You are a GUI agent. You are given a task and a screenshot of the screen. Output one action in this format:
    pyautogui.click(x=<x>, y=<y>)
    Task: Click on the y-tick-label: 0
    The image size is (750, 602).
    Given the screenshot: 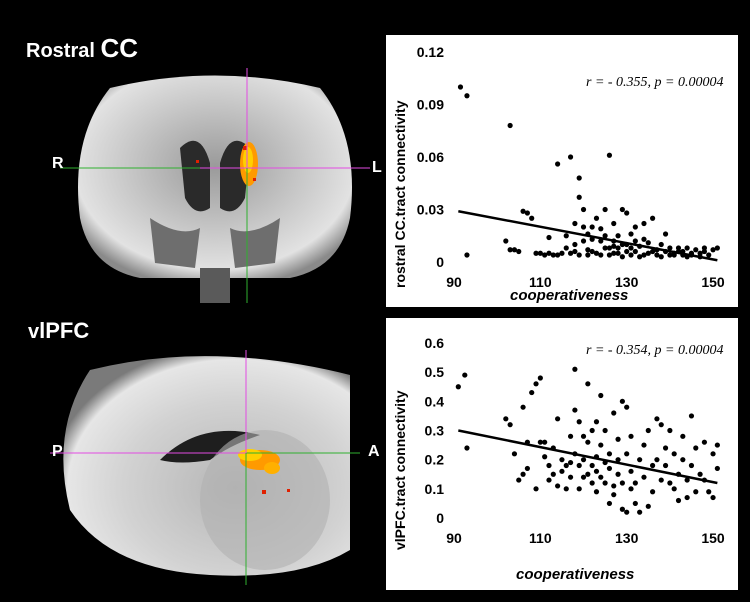 What is the action you would take?
    pyautogui.click(x=440, y=518)
    